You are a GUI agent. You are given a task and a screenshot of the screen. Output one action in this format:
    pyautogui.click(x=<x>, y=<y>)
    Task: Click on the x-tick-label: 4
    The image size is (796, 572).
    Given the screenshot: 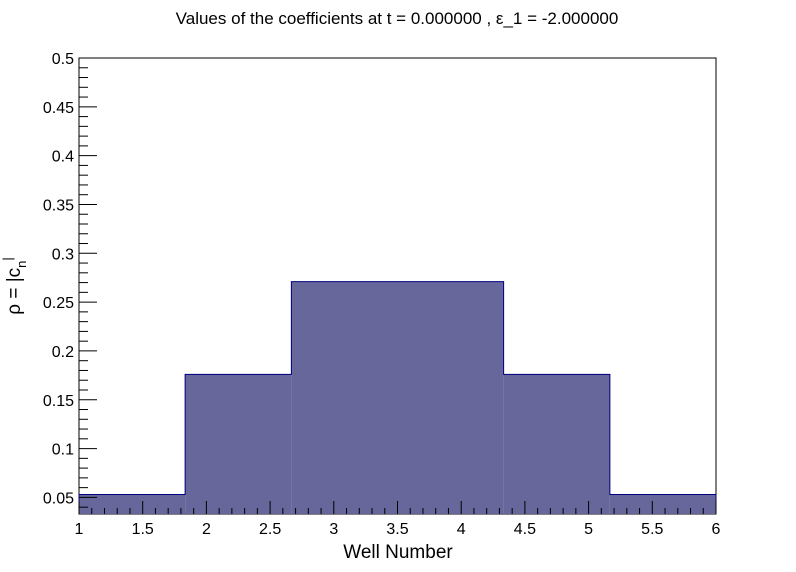 What is the action you would take?
    pyautogui.click(x=461, y=529)
    